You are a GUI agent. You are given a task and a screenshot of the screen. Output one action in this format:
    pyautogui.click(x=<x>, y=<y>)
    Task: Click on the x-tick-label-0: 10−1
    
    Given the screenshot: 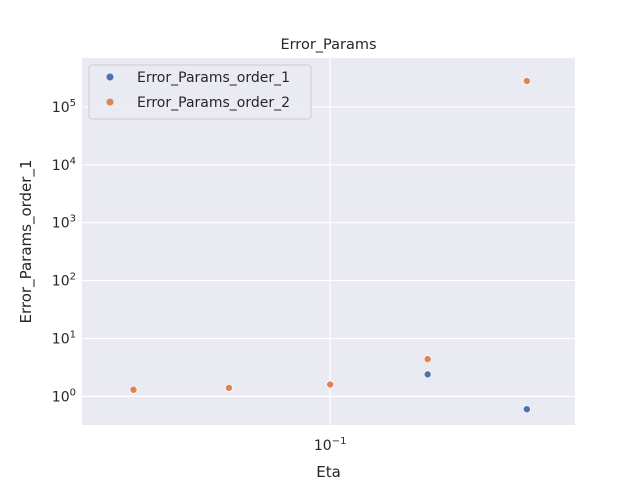 What is the action you would take?
    pyautogui.click(x=330, y=445)
    